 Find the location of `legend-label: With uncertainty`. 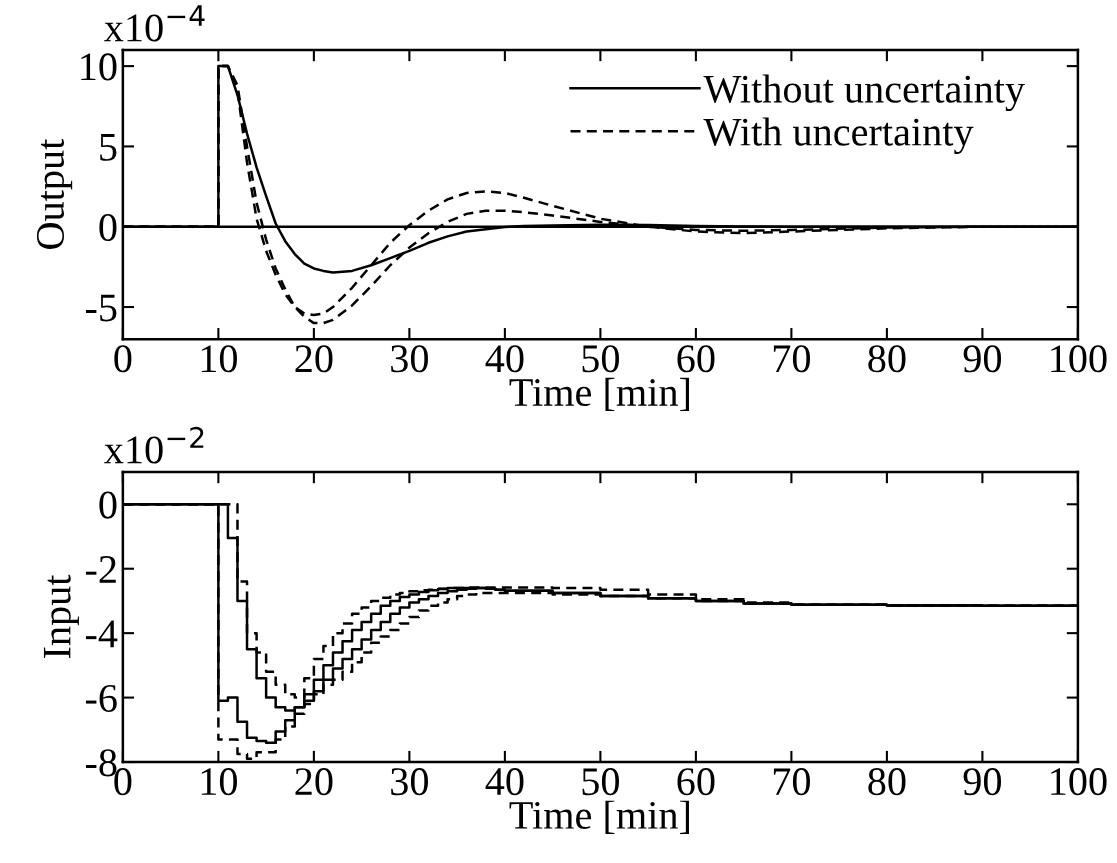

legend-label: With uncertainty is located at coordinates (838, 136).